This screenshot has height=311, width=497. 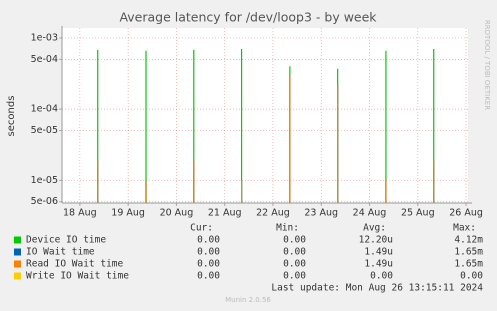 What do you see at coordinates (466, 213) in the screenshot?
I see `x-tick-label: 26 Aug` at bounding box center [466, 213].